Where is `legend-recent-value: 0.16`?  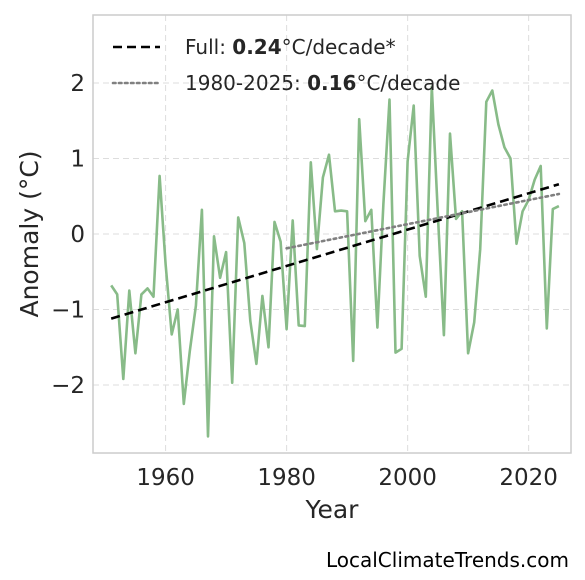 legend-recent-value: 0.16 is located at coordinates (331, 83).